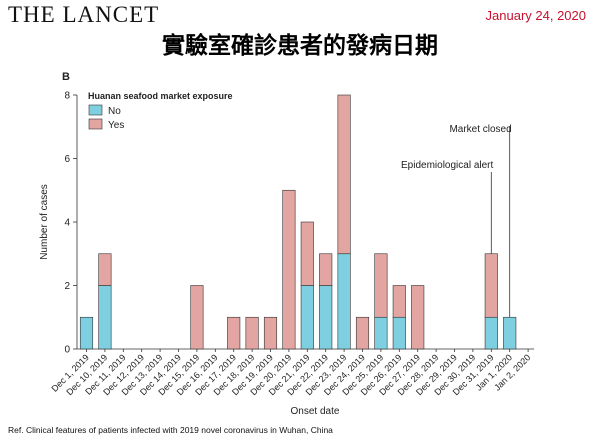 This screenshot has height=442, width=600. I want to click on annotation-label: Epidemiological alert, so click(447, 165).